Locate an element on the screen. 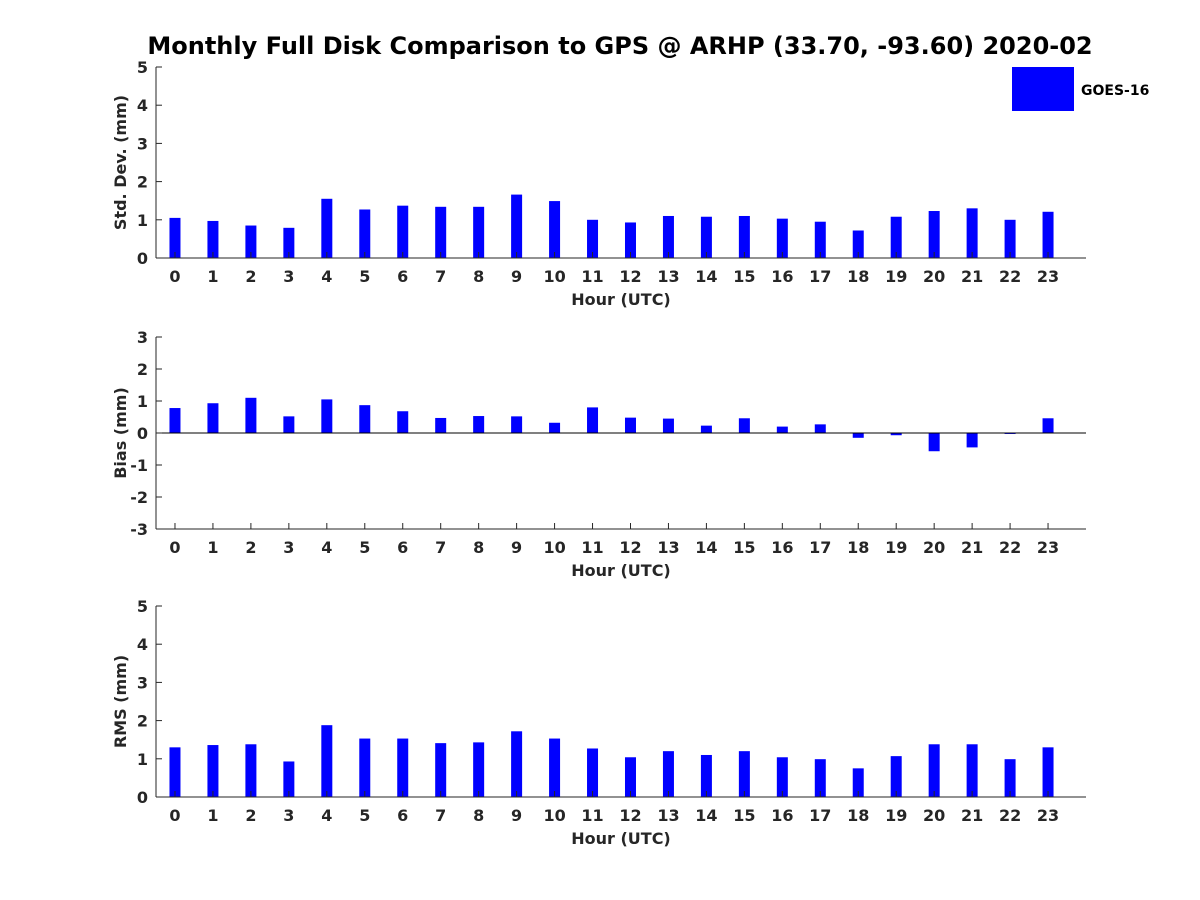  x-tick-label: 2 is located at coordinates (250, 547).